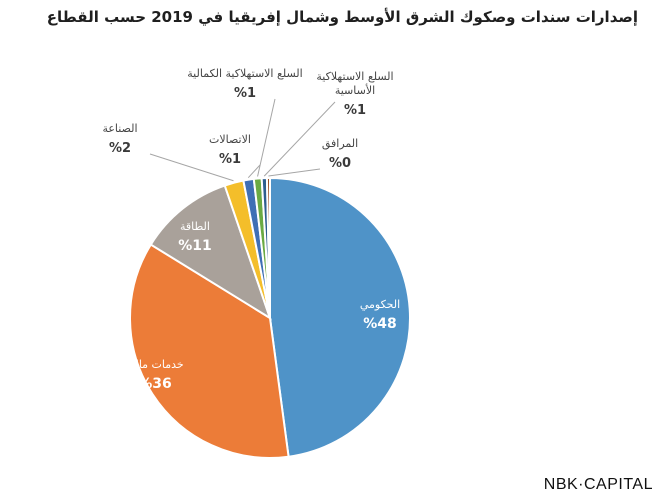 This screenshot has height=500, width=665. Describe the element at coordinates (195, 246) in the screenshot. I see `slice-value-2: %11` at that location.